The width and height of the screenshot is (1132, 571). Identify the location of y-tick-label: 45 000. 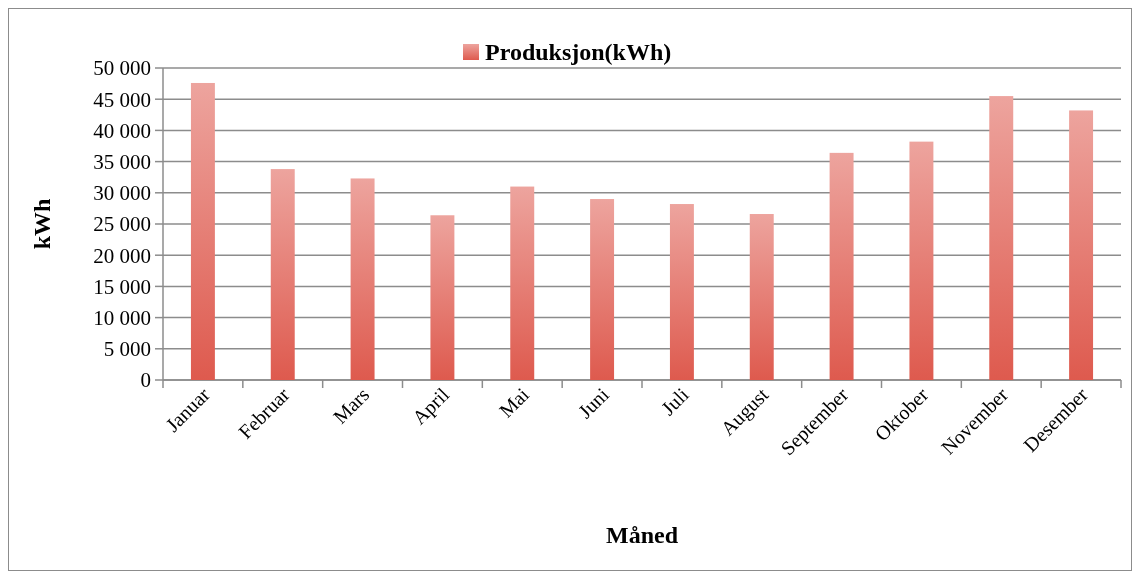
(122, 99).